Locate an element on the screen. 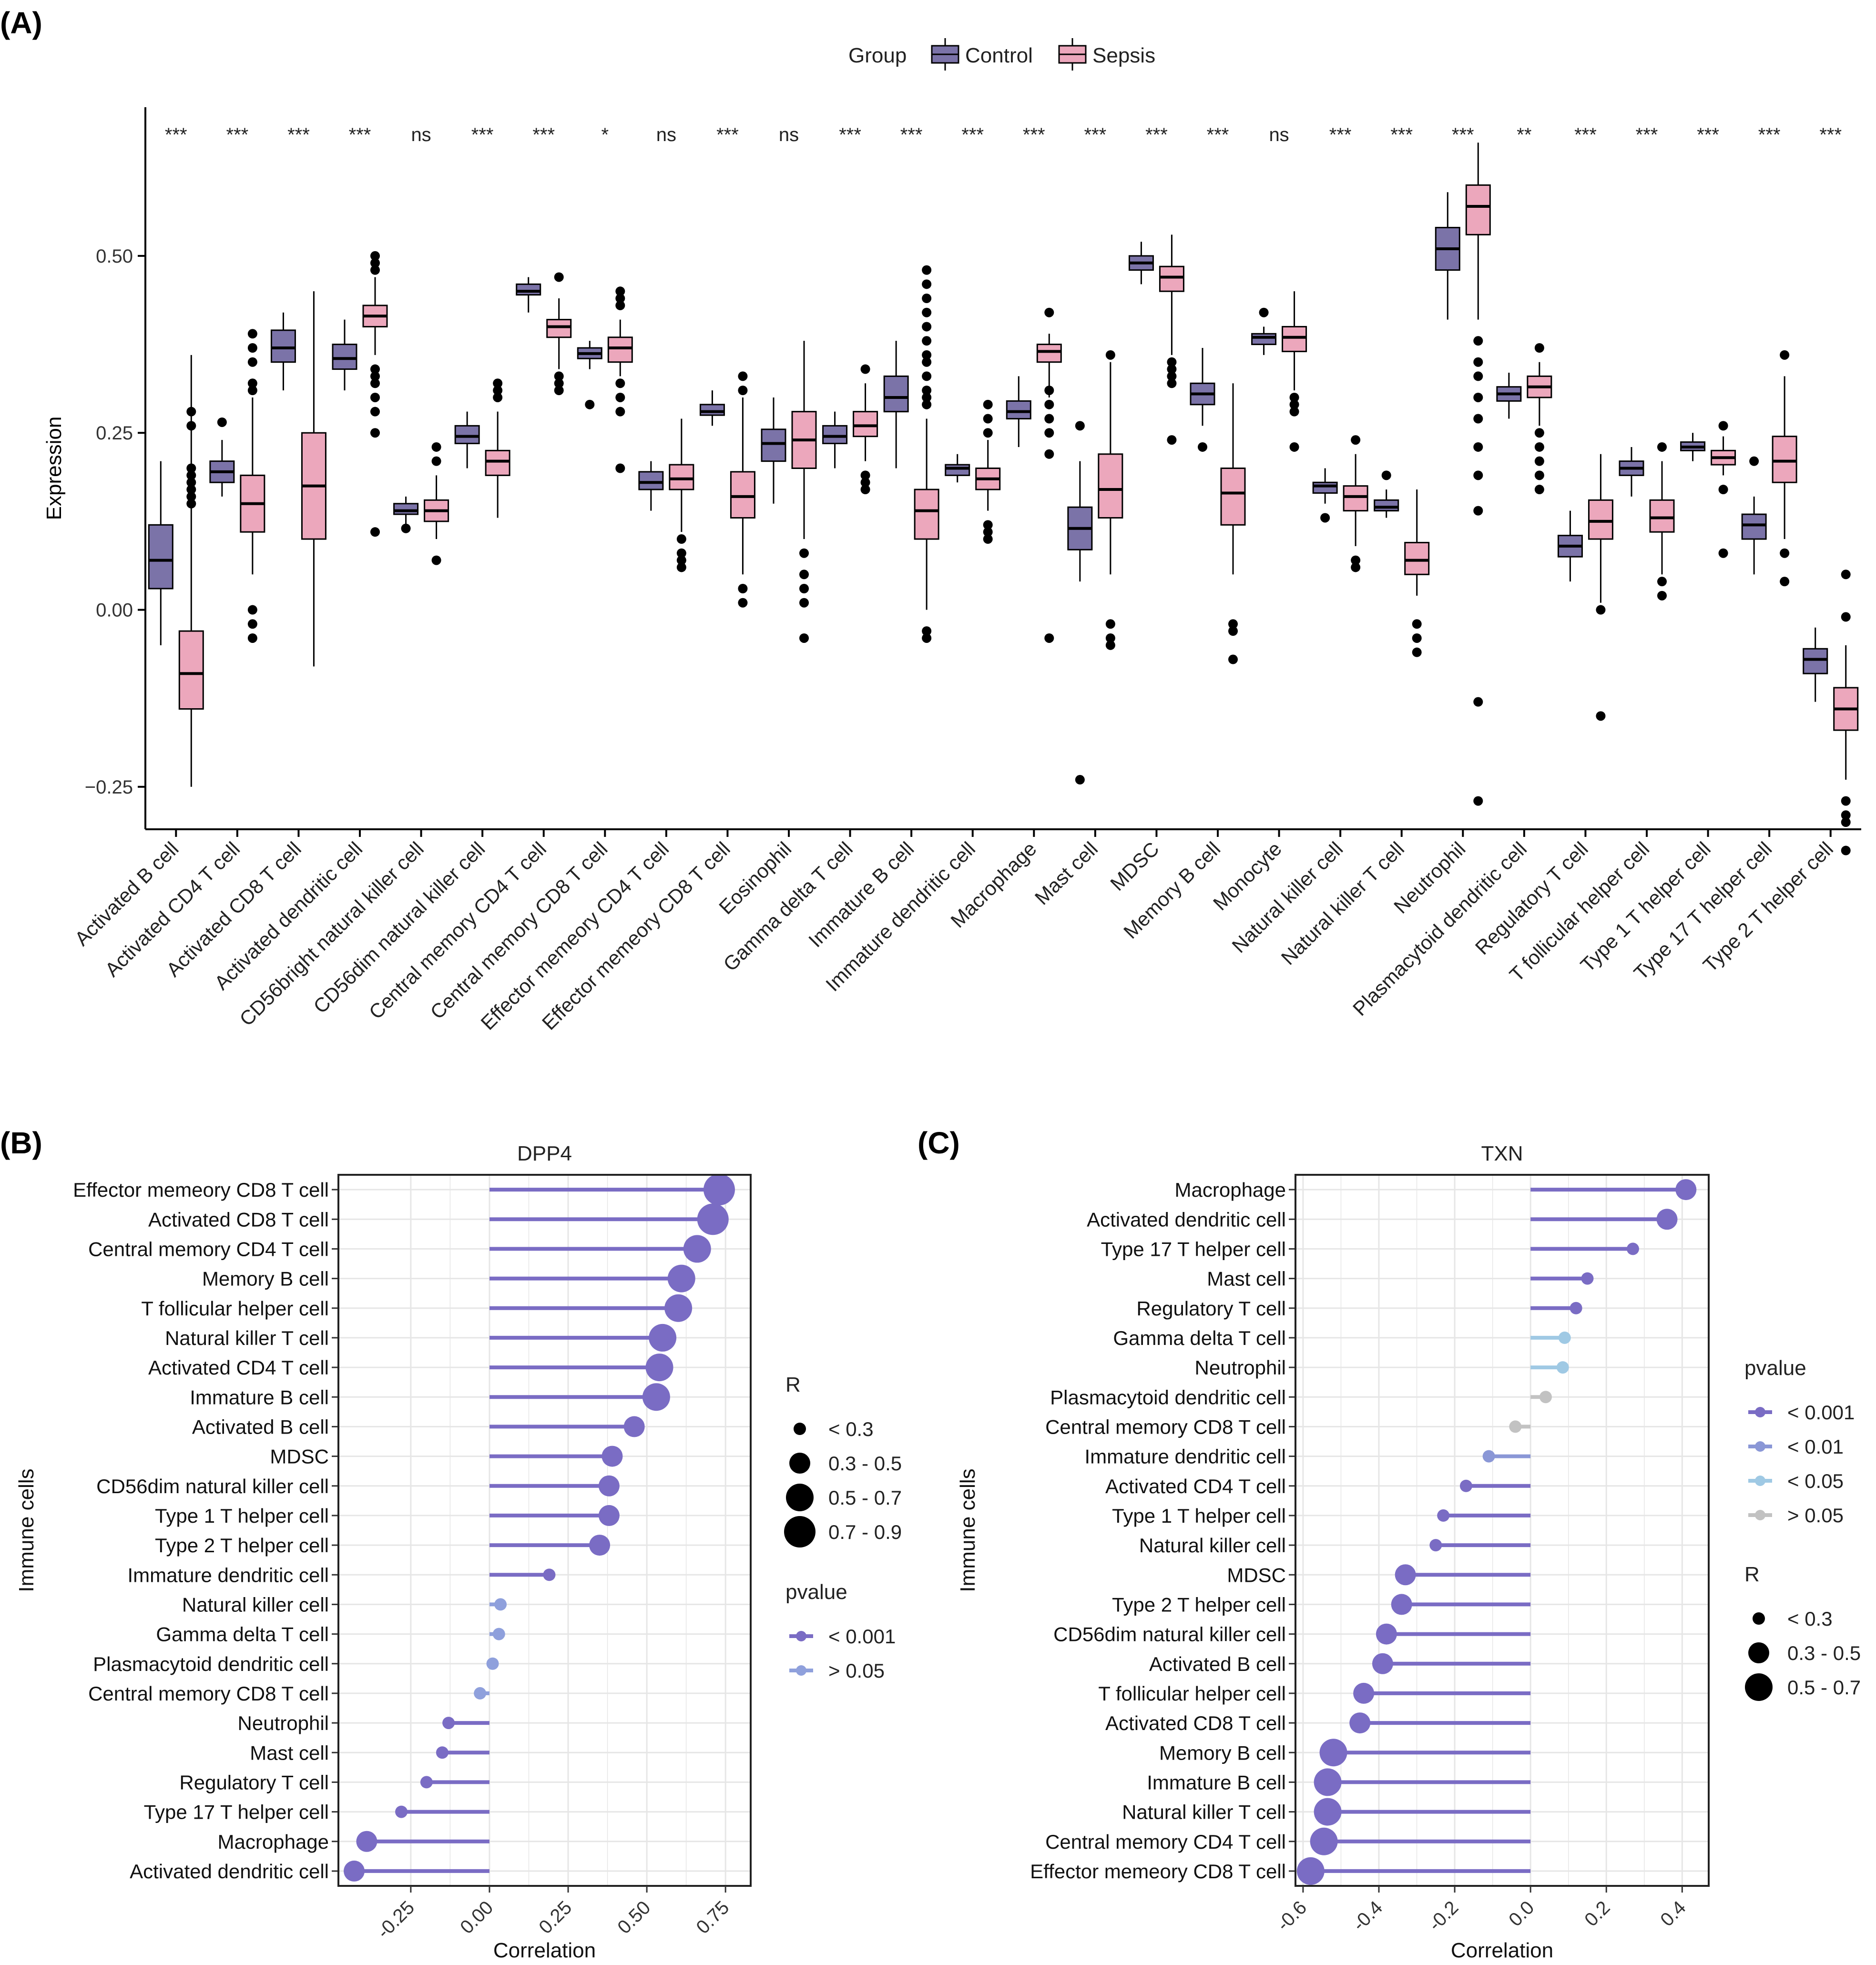 The image size is (1876, 1965). significance-label: ns is located at coordinates (666, 134).